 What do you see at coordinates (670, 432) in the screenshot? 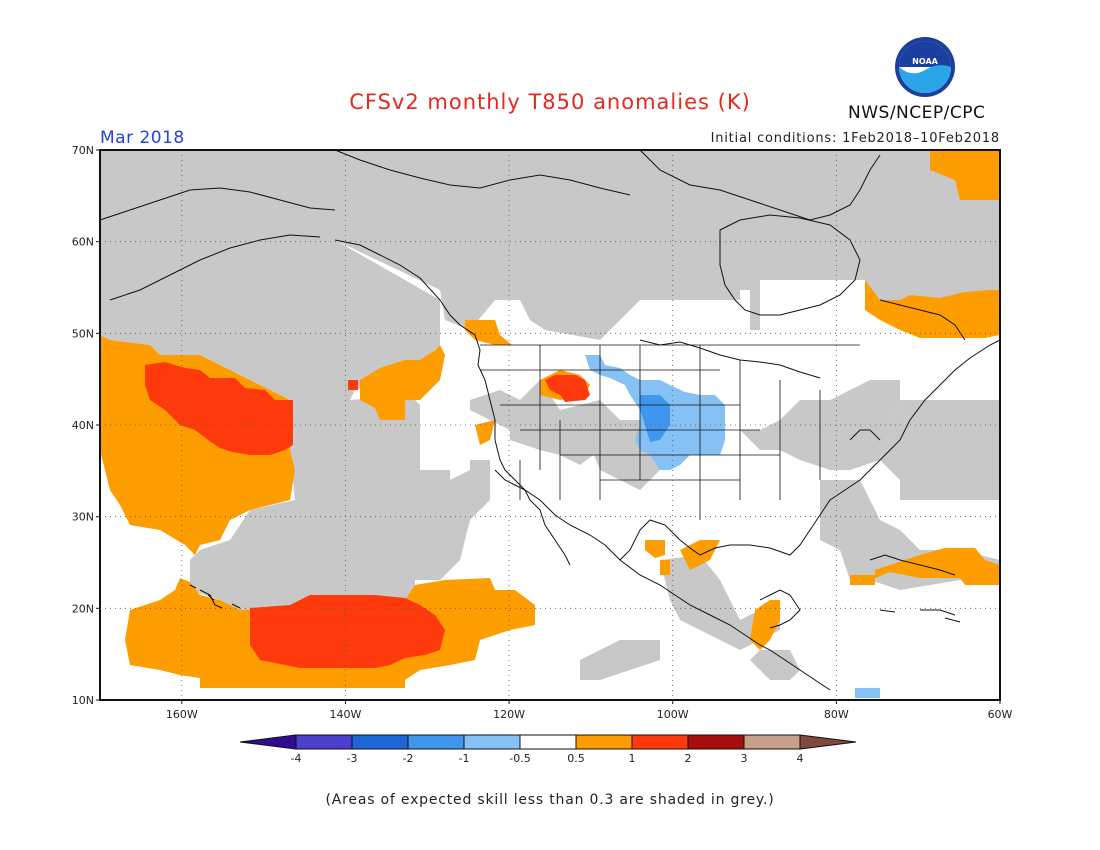
I see `state-borders` at bounding box center [670, 432].